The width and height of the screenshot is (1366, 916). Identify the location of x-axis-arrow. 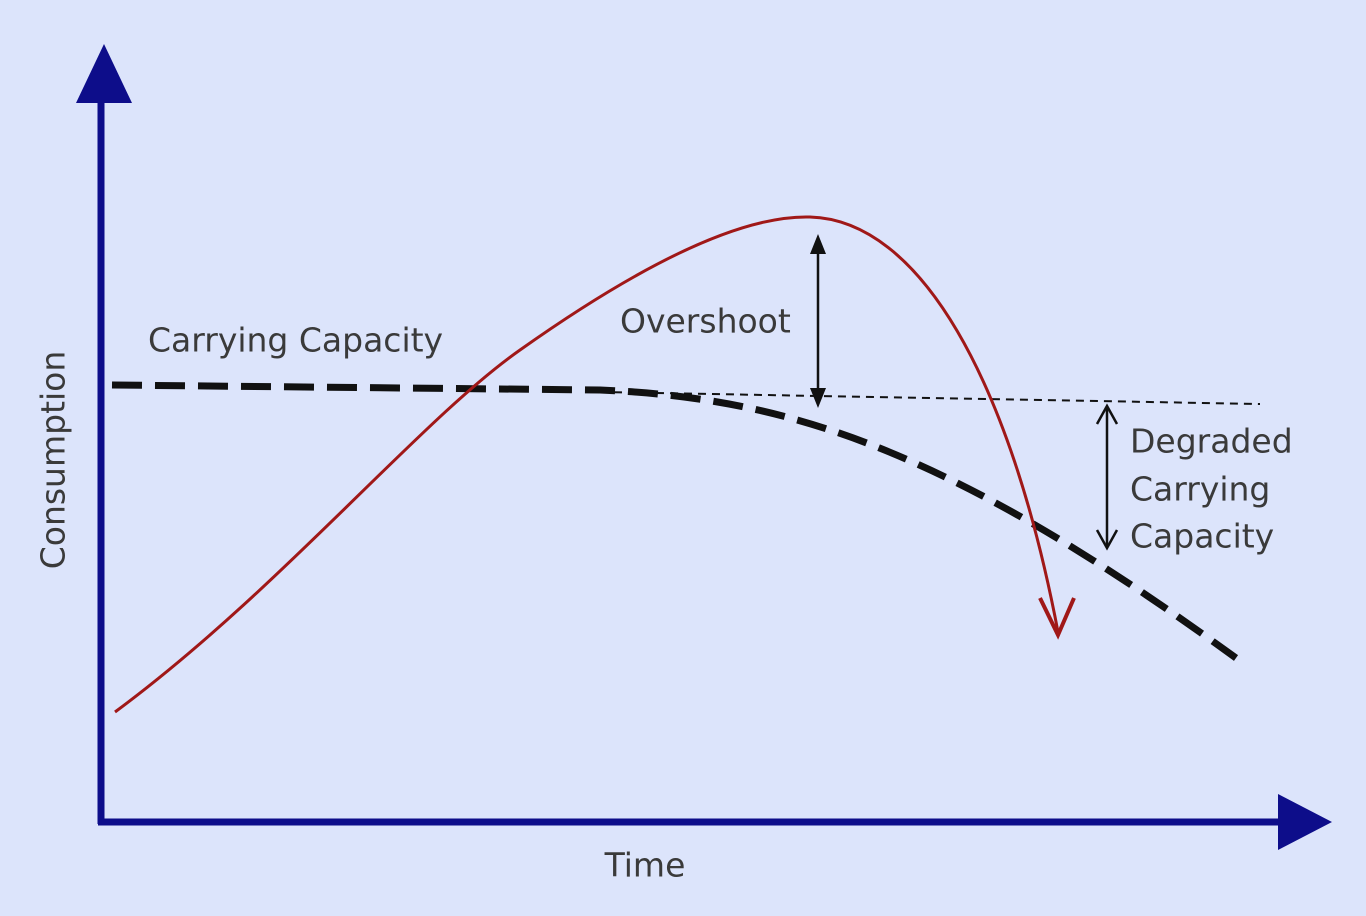
(1305, 822).